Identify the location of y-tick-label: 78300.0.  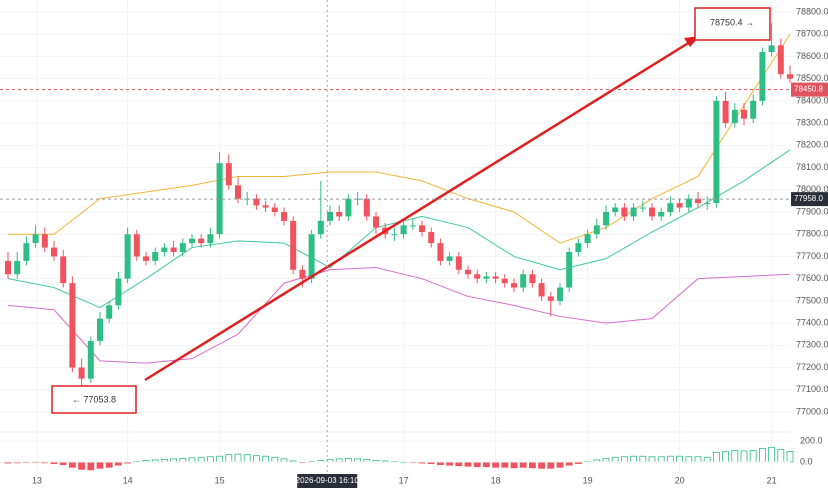
(812, 122).